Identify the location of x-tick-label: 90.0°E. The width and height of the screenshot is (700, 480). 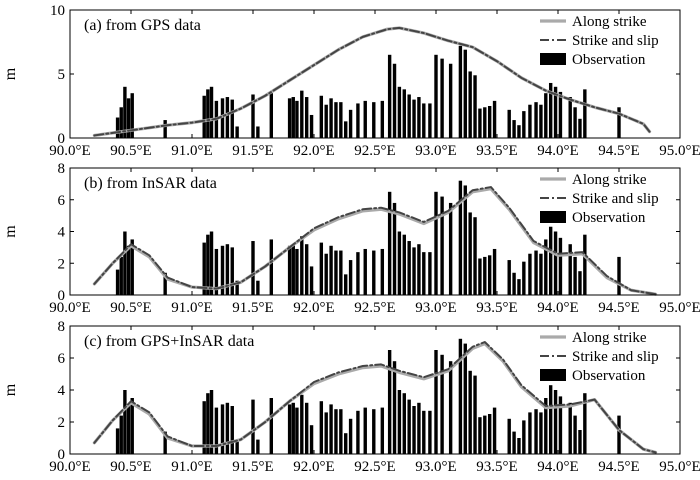
(69, 467).